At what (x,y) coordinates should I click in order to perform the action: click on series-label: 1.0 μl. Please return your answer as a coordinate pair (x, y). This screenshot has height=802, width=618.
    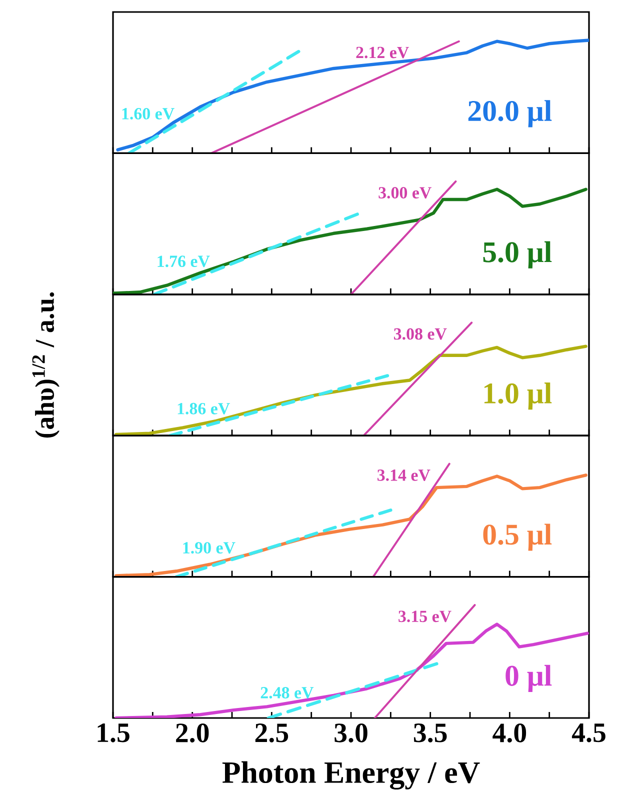
    Looking at the image, I should click on (518, 396).